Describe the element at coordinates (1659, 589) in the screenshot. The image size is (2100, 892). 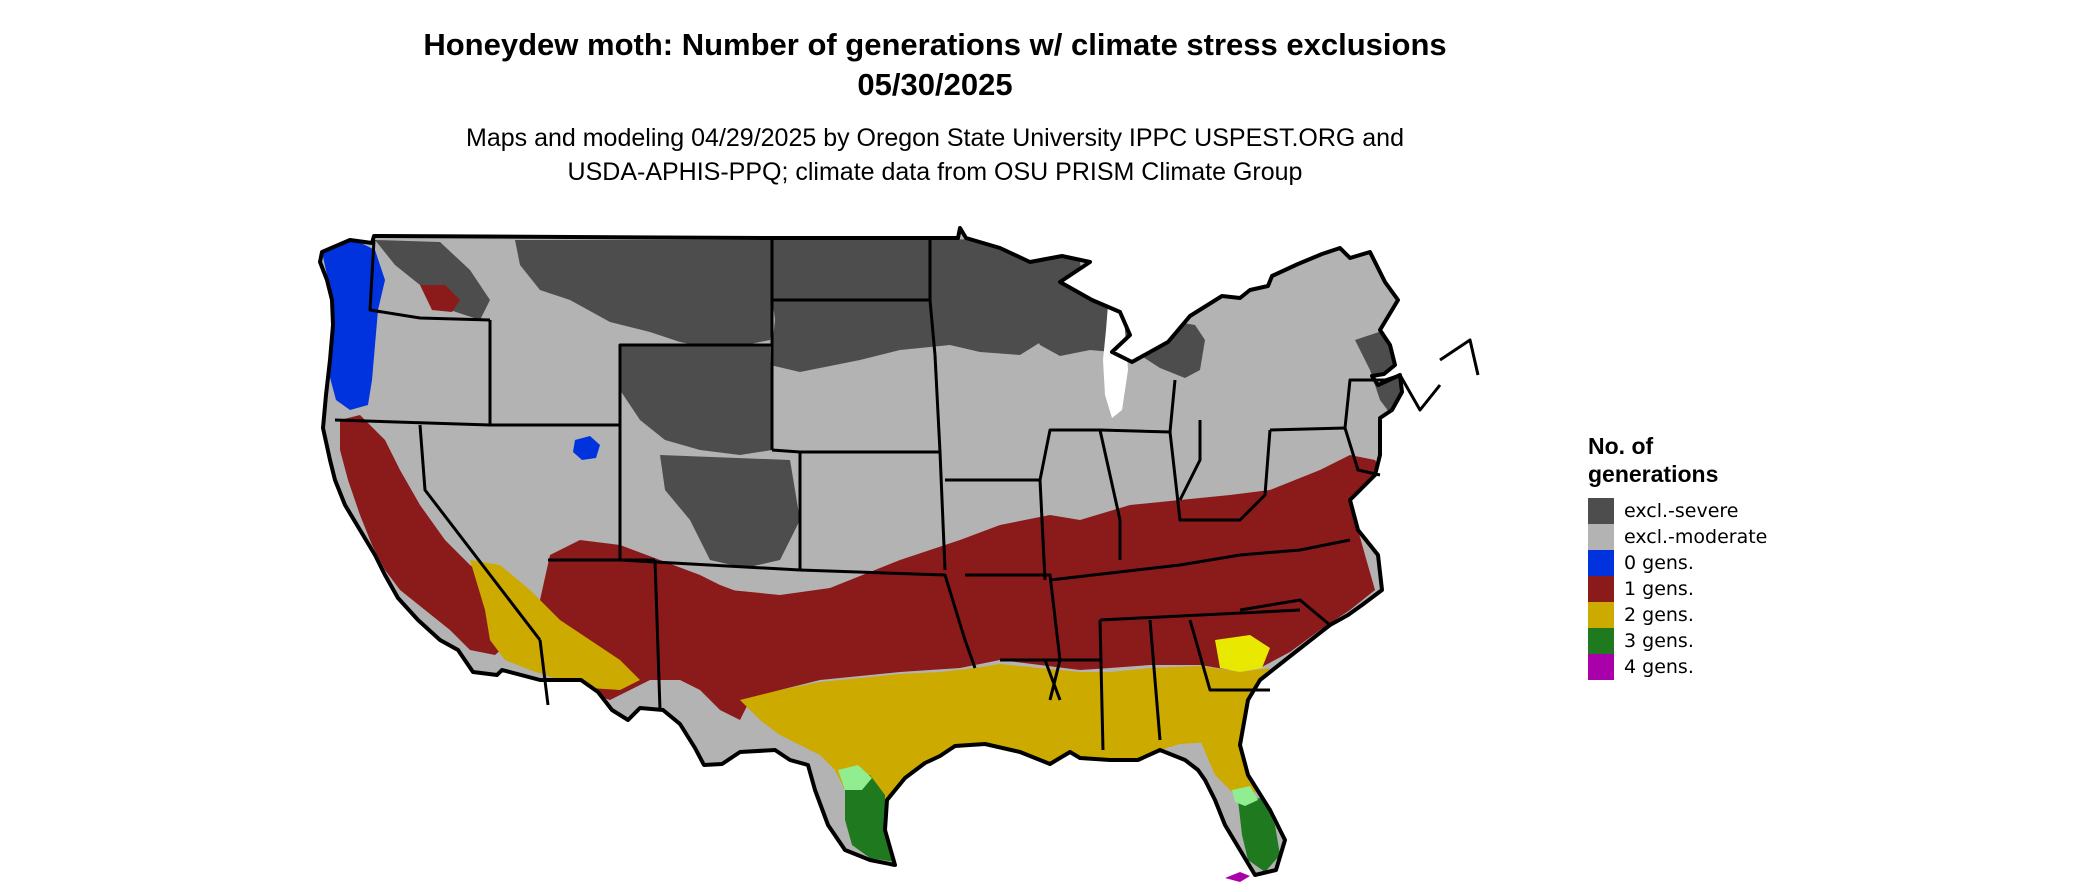
I see `legend-label: 1 gens.` at that location.